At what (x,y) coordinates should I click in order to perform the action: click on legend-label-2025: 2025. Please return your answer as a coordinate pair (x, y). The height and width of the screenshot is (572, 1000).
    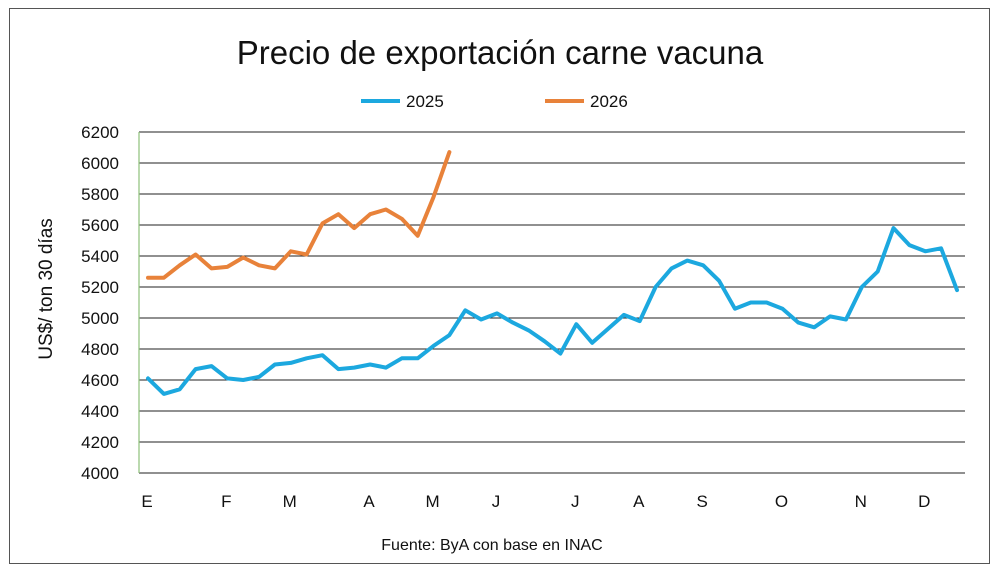
    Looking at the image, I should click on (425, 101).